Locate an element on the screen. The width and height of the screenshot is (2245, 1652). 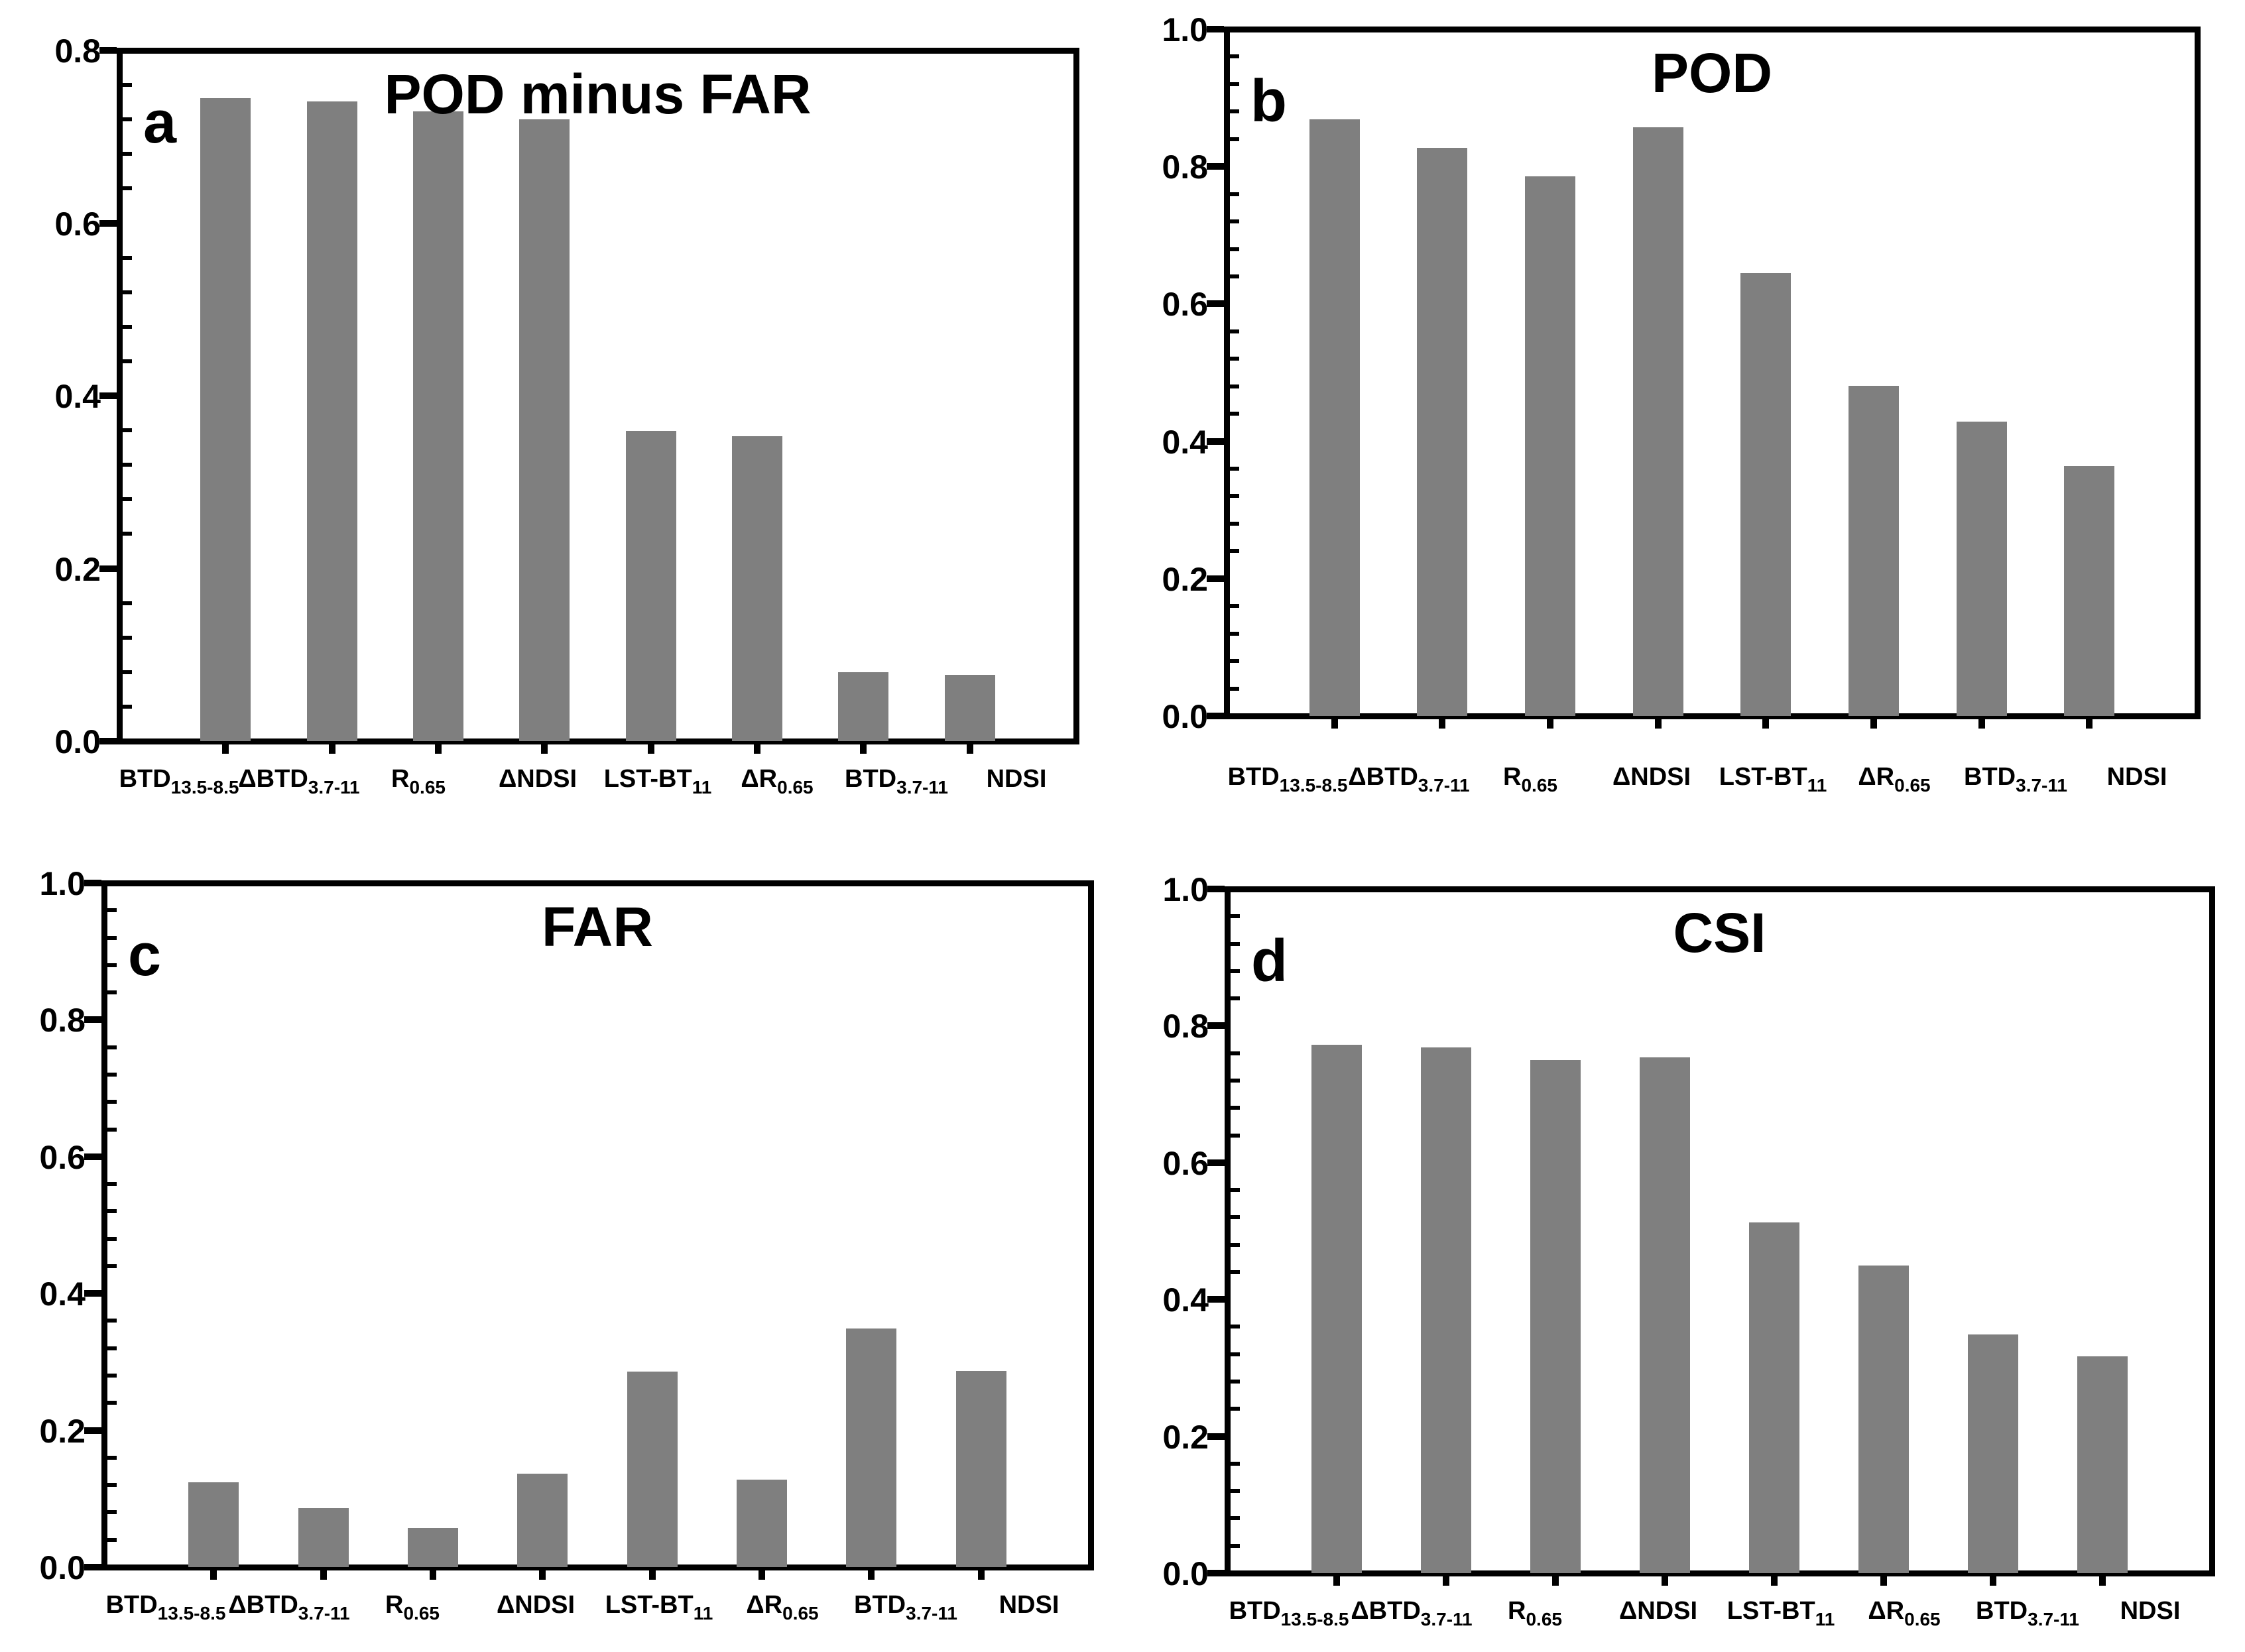
x-category-label: ΔBTD3.7-11 is located at coordinates (289, 1607).